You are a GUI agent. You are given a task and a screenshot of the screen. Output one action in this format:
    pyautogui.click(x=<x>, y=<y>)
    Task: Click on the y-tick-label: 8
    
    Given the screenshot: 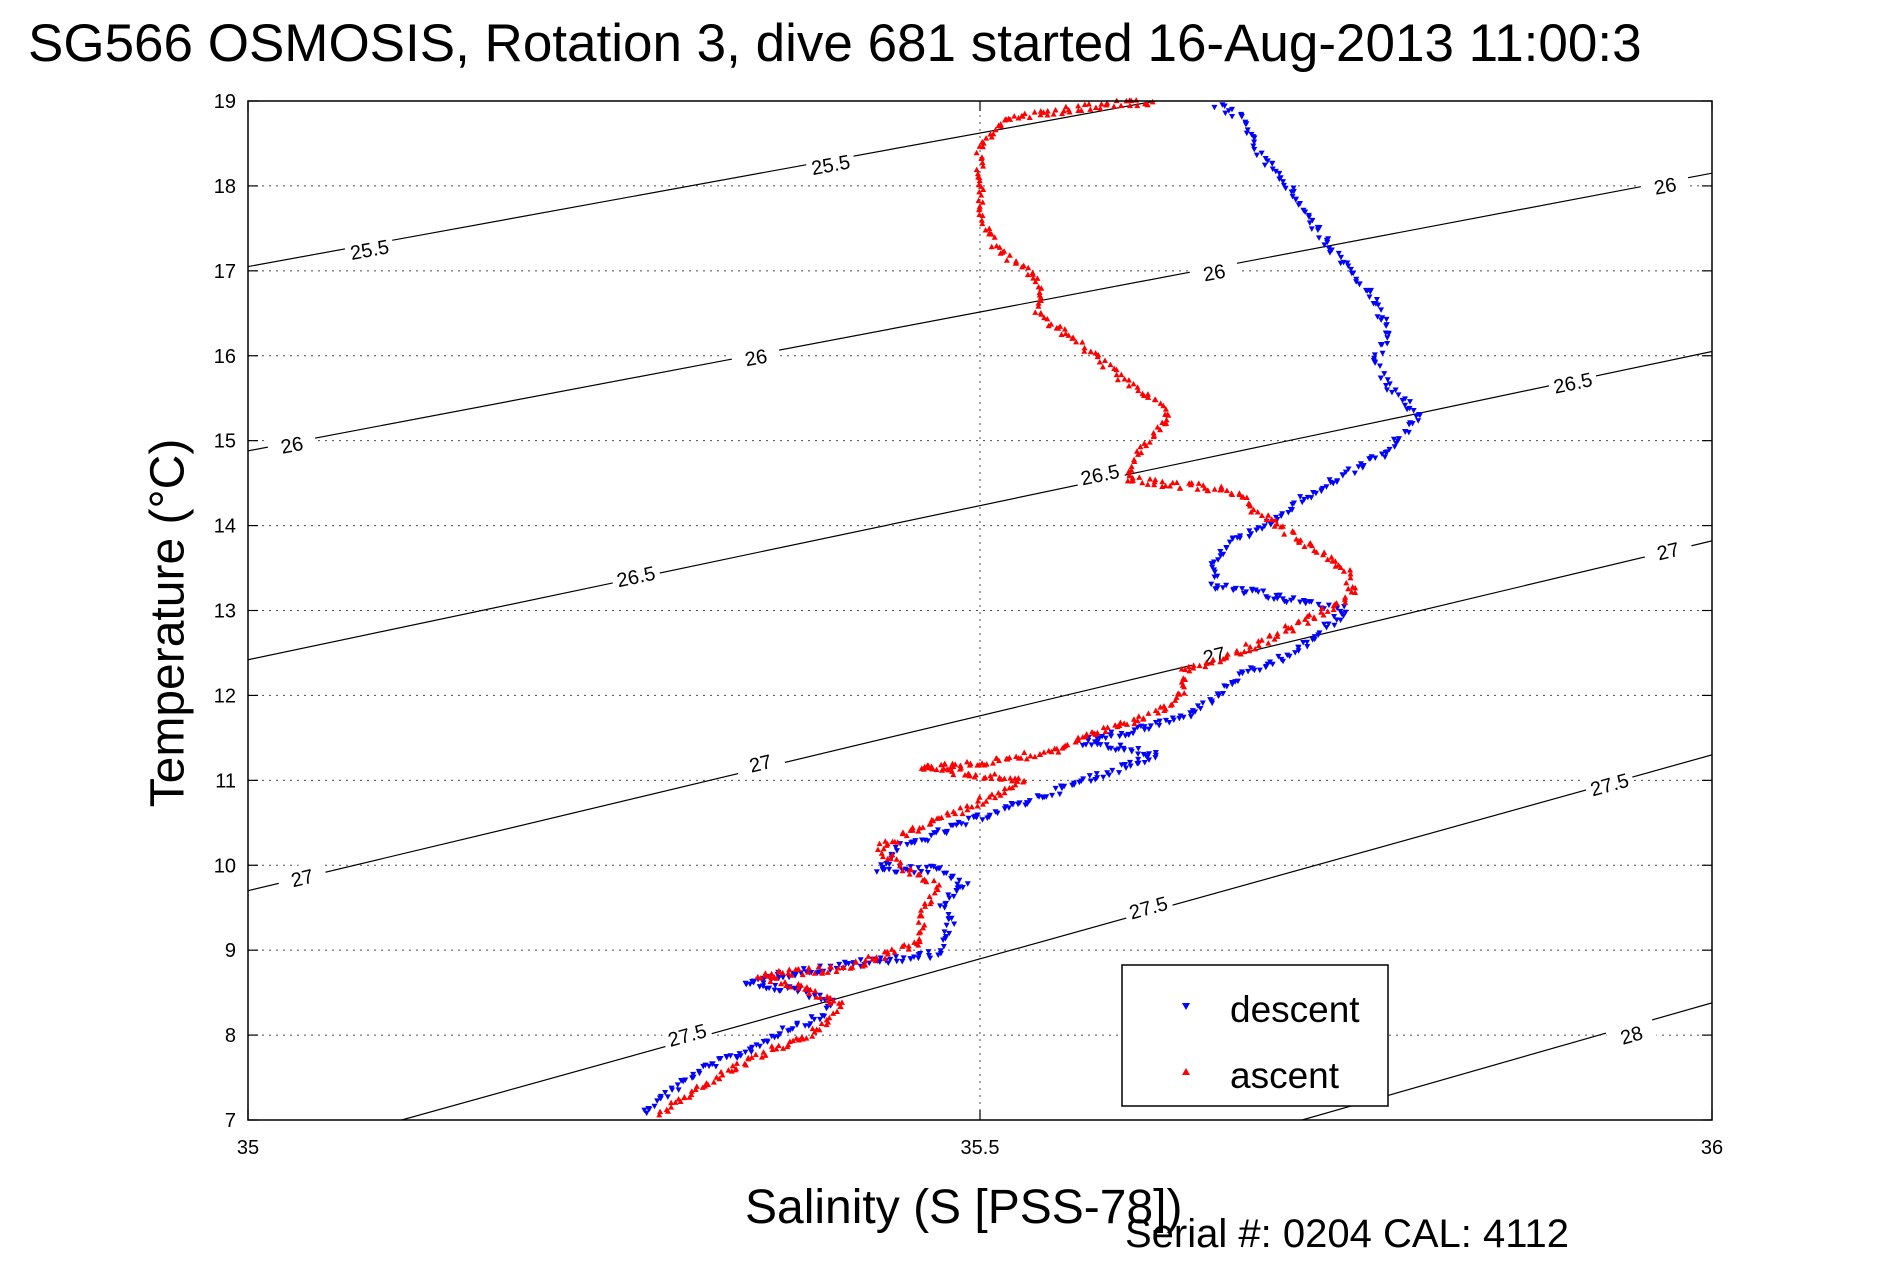 What is the action you would take?
    pyautogui.click(x=230, y=1036)
    